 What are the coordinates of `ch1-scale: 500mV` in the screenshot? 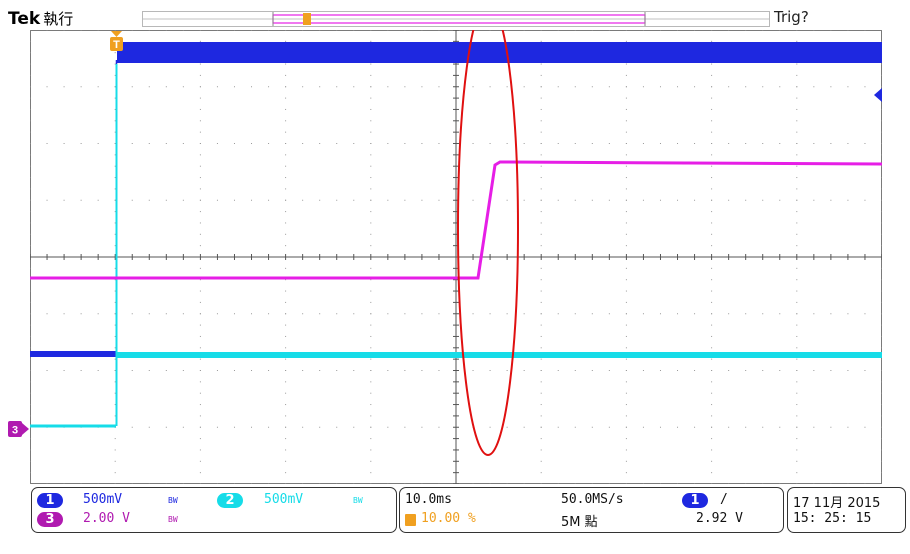 It's located at (103, 499).